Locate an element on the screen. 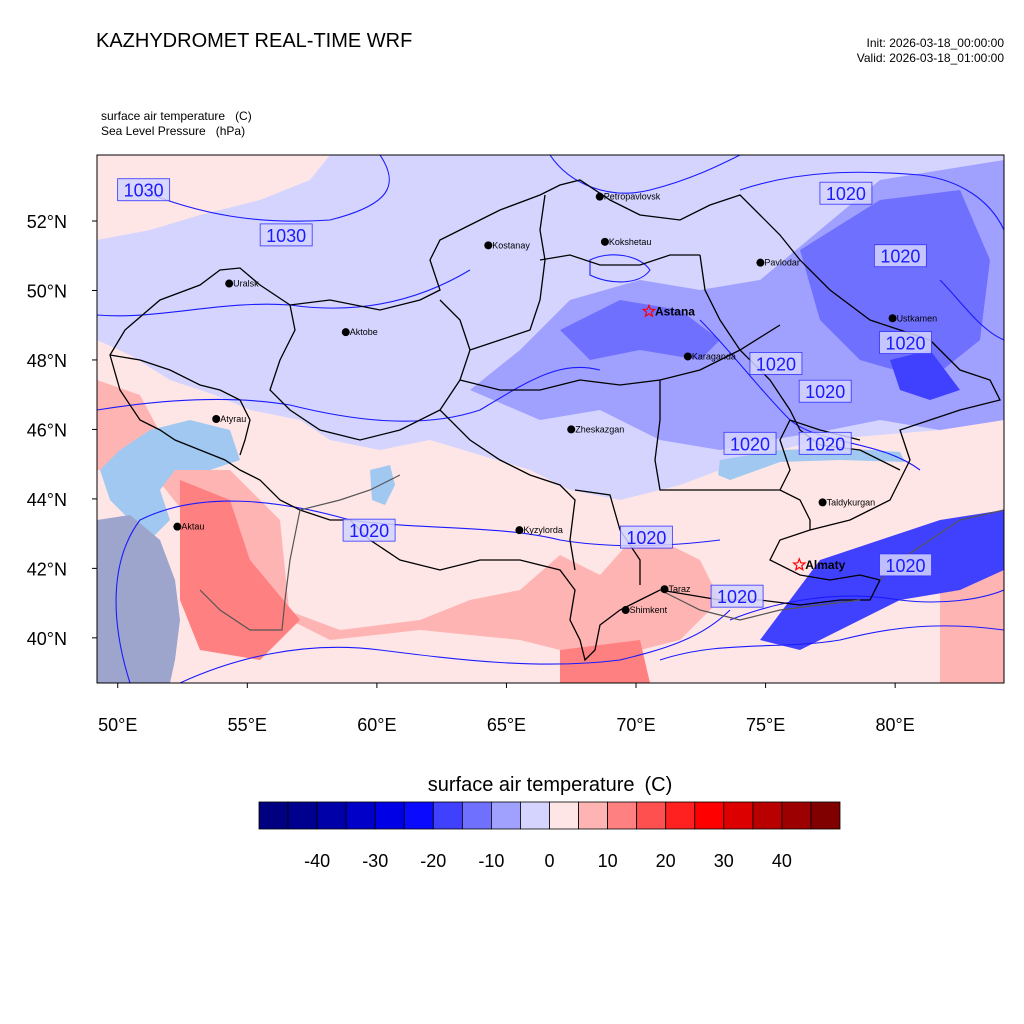 This screenshot has height=1024, width=1024. city-label: Taraz is located at coordinates (680, 589).